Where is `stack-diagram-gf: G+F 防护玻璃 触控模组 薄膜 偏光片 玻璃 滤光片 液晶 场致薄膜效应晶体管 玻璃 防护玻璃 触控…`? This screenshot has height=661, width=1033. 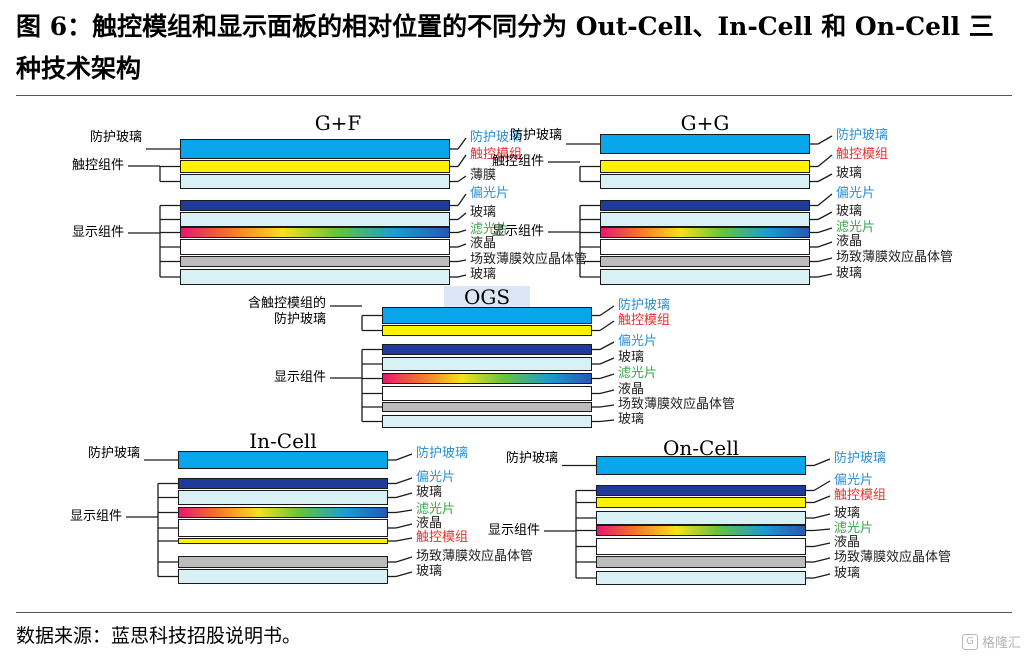 stack-diagram-gf: G+F 防护玻璃 触控模组 薄膜 偏光片 玻璃 滤光片 液晶 场致薄膜效应晶体管 玻璃 防护玻璃 触控… is located at coordinates (323, 201).